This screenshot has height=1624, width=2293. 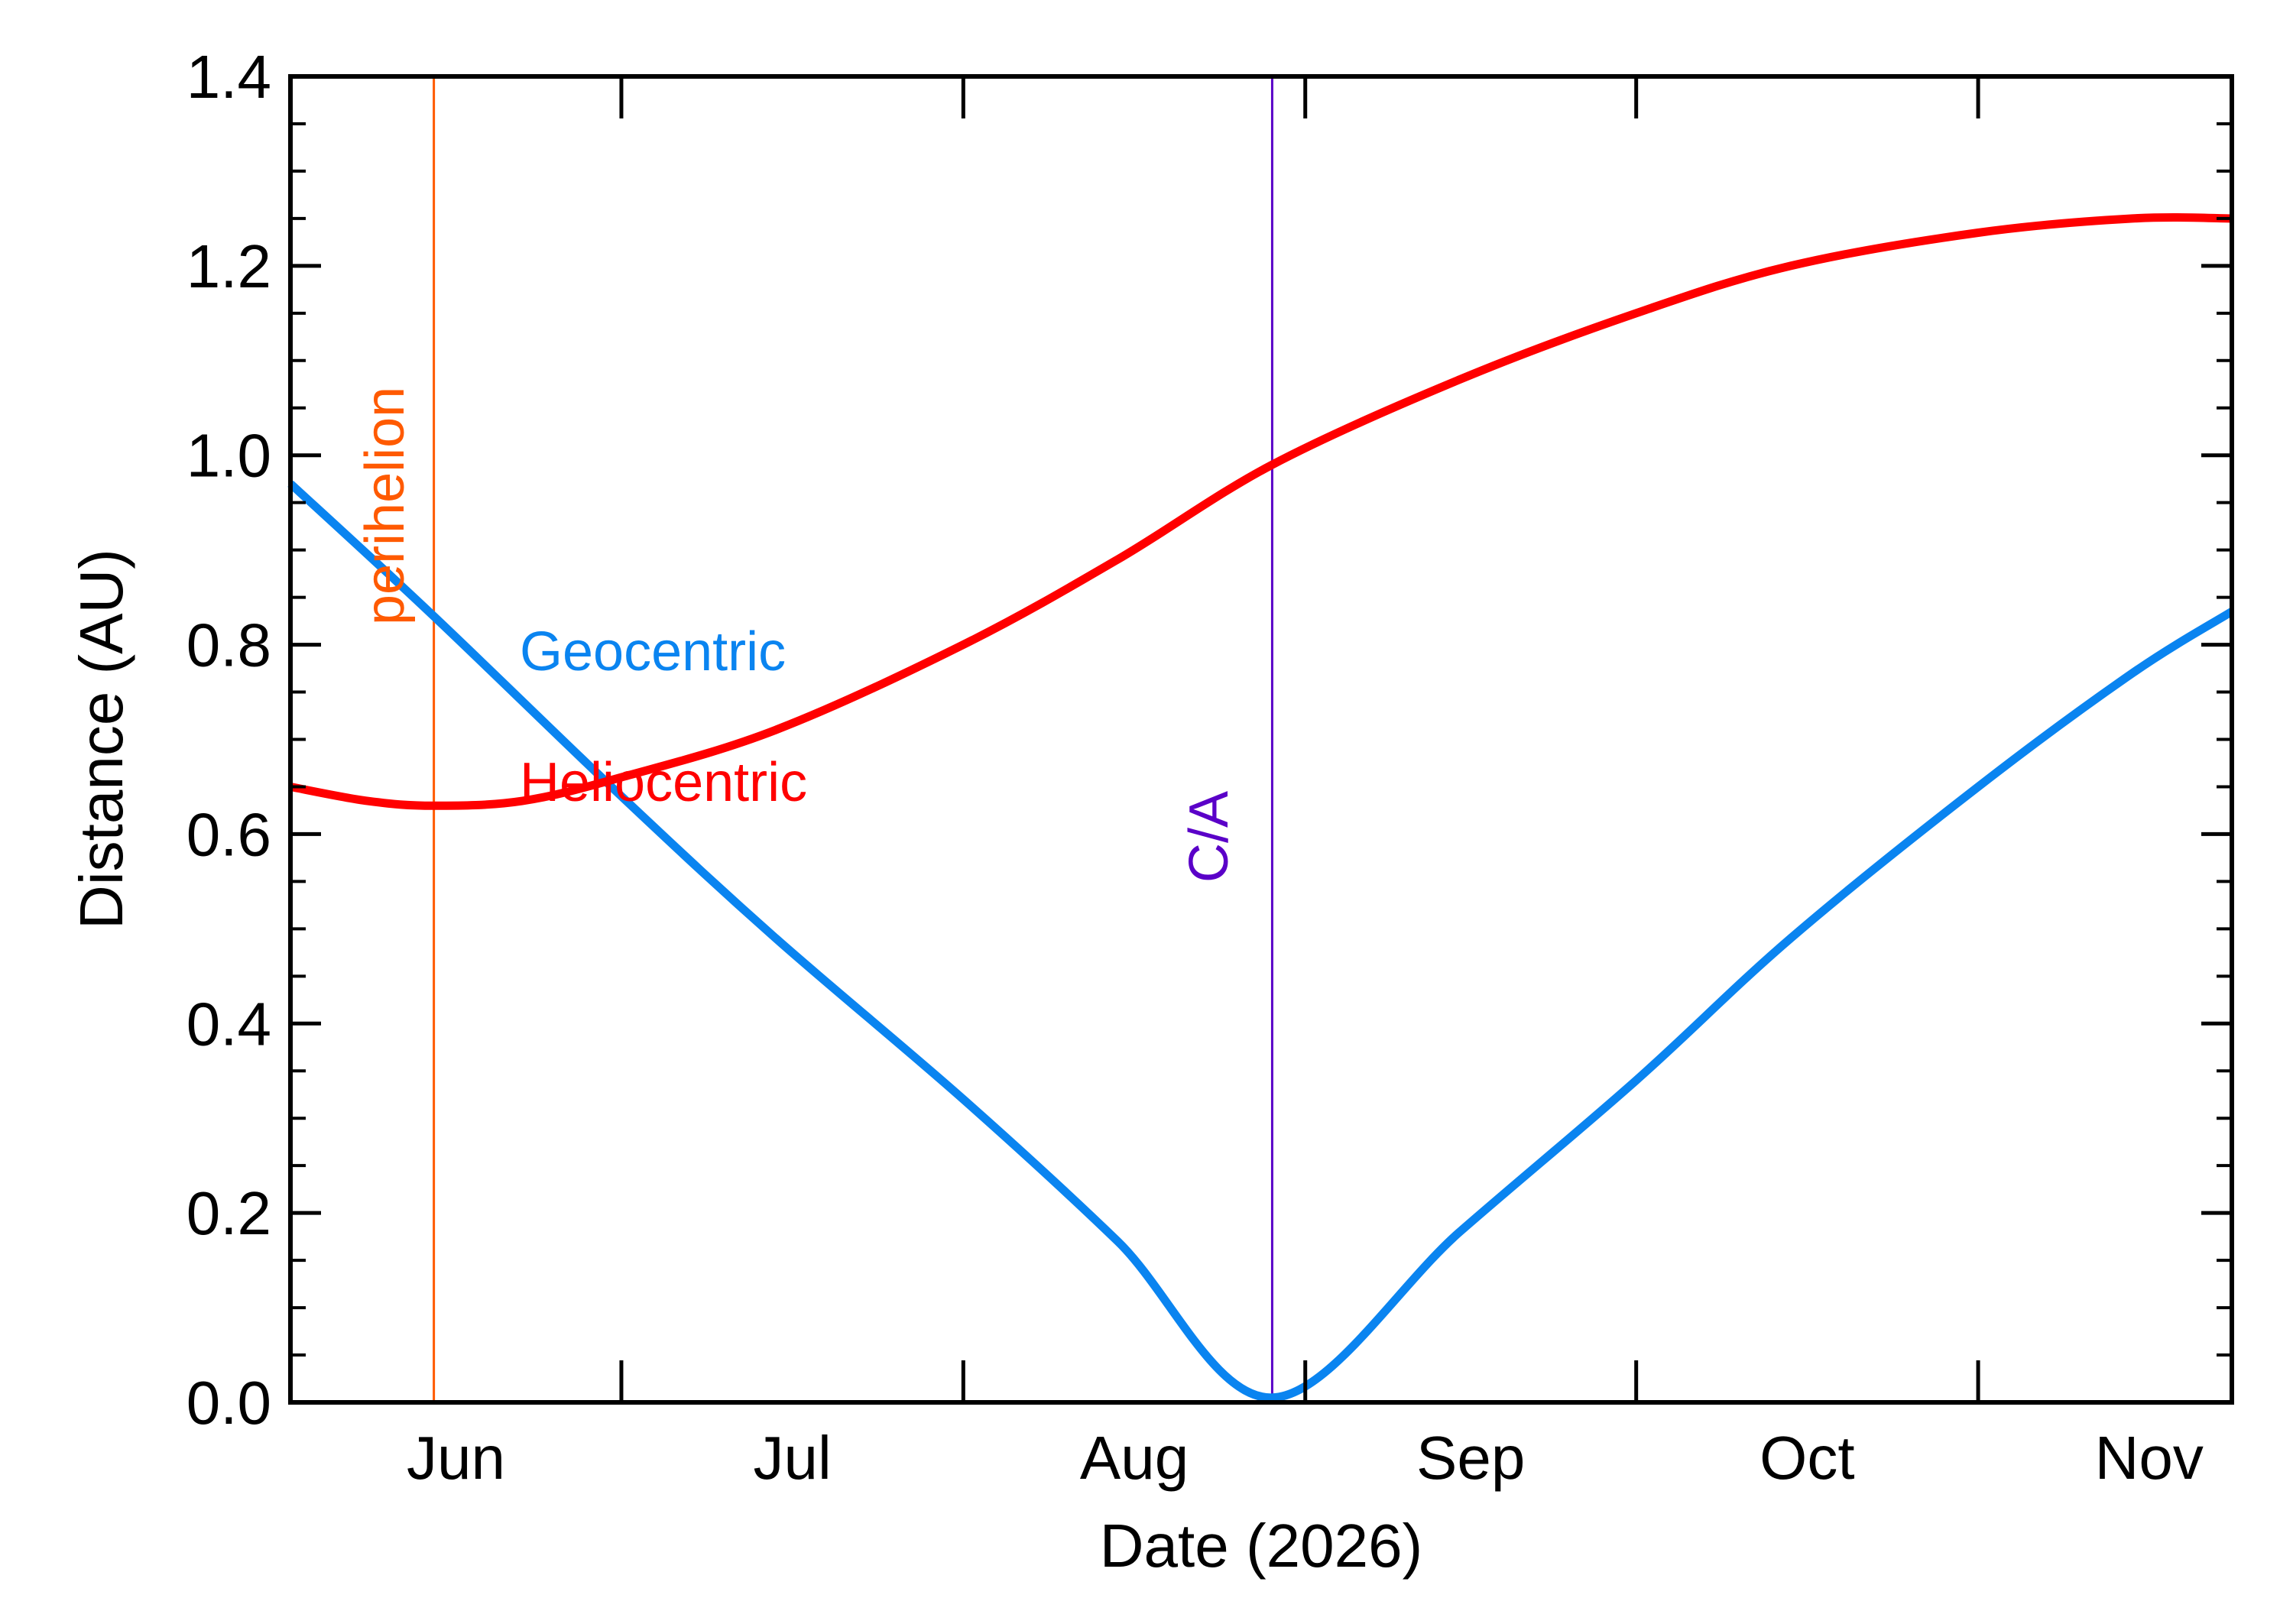 What do you see at coordinates (793, 1458) in the screenshot?
I see `x-tick-label: Jul` at bounding box center [793, 1458].